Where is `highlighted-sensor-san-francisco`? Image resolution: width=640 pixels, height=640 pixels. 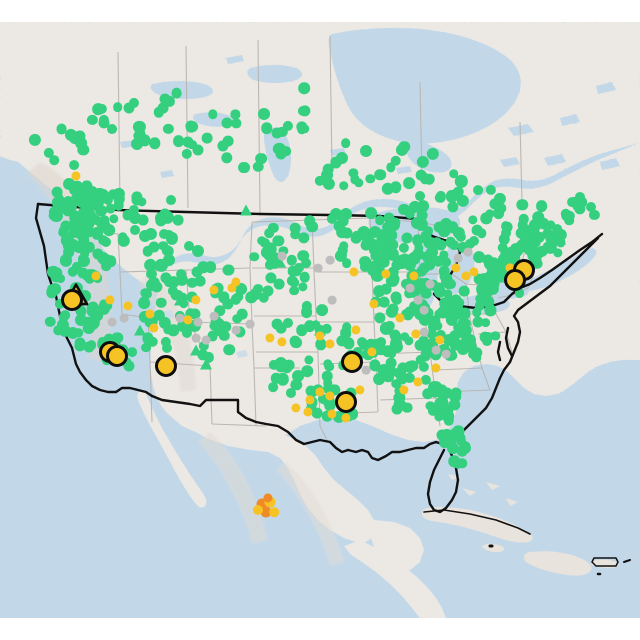 highlighted-sensor-san-francisco is located at coordinates (72, 300).